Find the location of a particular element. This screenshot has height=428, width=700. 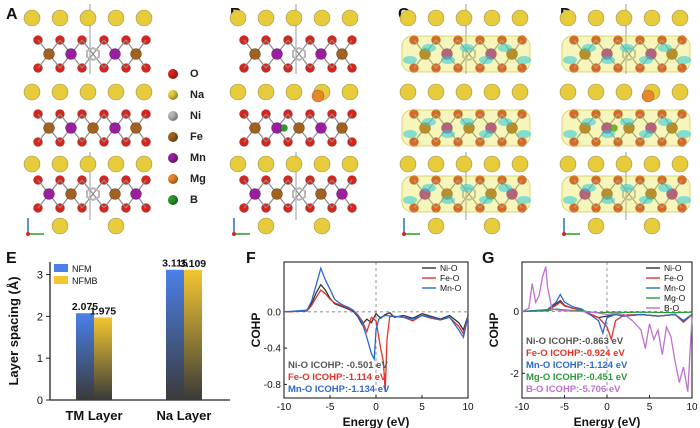

axis-origin is located at coordinates (234, 234).